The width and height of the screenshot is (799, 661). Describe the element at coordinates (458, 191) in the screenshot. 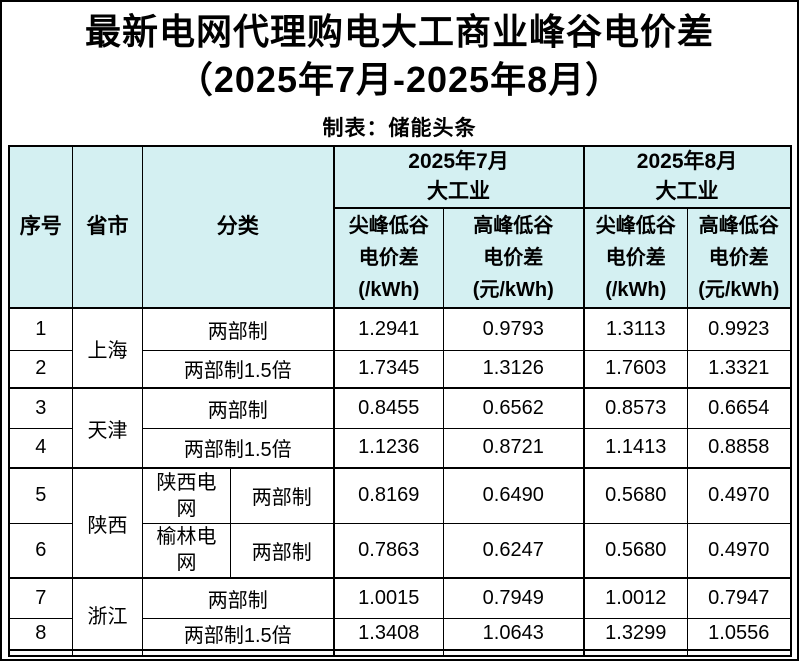

I see `header-group-july-sector: 大工业` at that location.